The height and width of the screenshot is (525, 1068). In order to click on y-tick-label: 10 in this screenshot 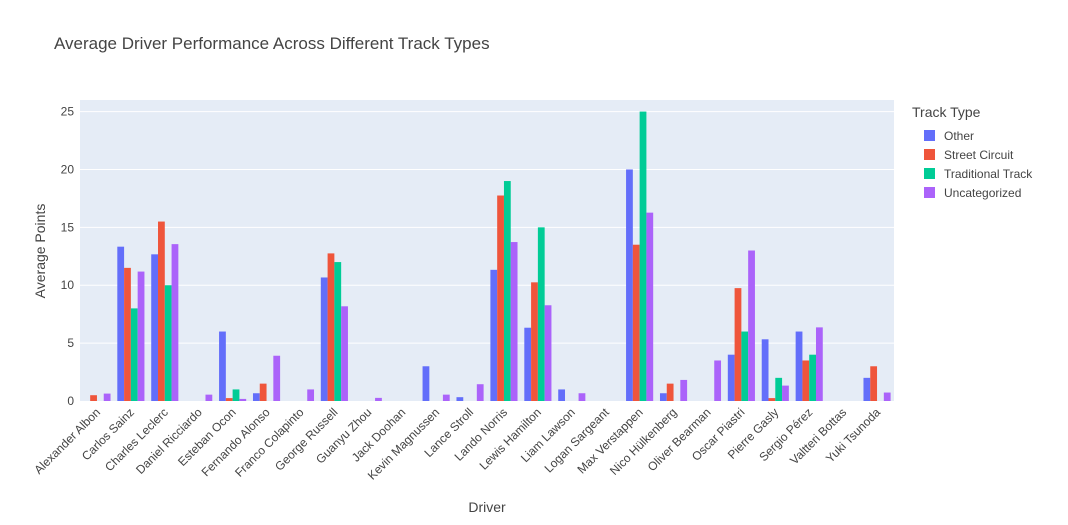, I will do `click(68, 285)`.